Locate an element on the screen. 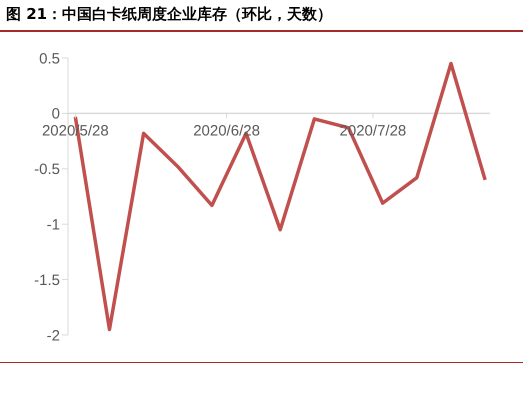  y-tick-label: -1 is located at coordinates (53, 225).